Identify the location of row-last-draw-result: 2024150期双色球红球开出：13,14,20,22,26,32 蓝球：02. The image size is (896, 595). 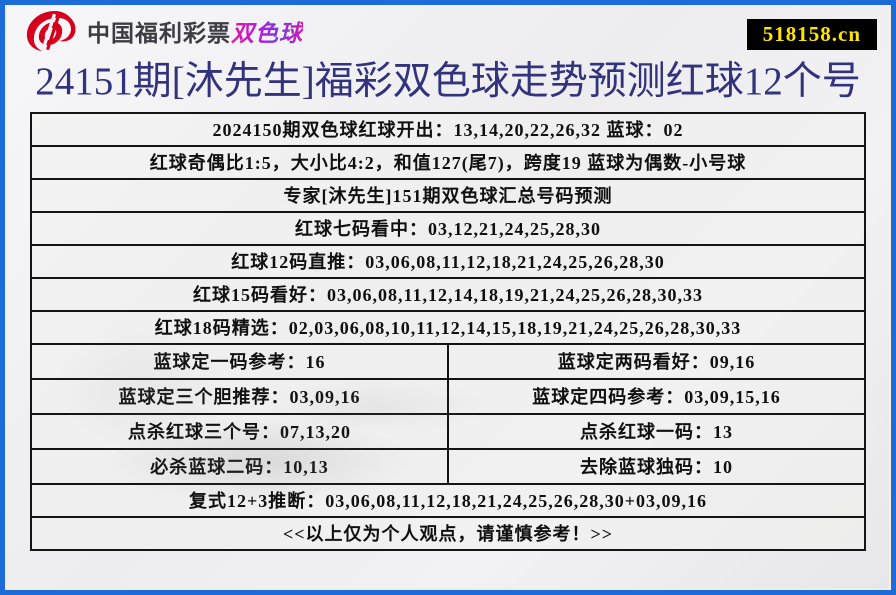
(448, 129).